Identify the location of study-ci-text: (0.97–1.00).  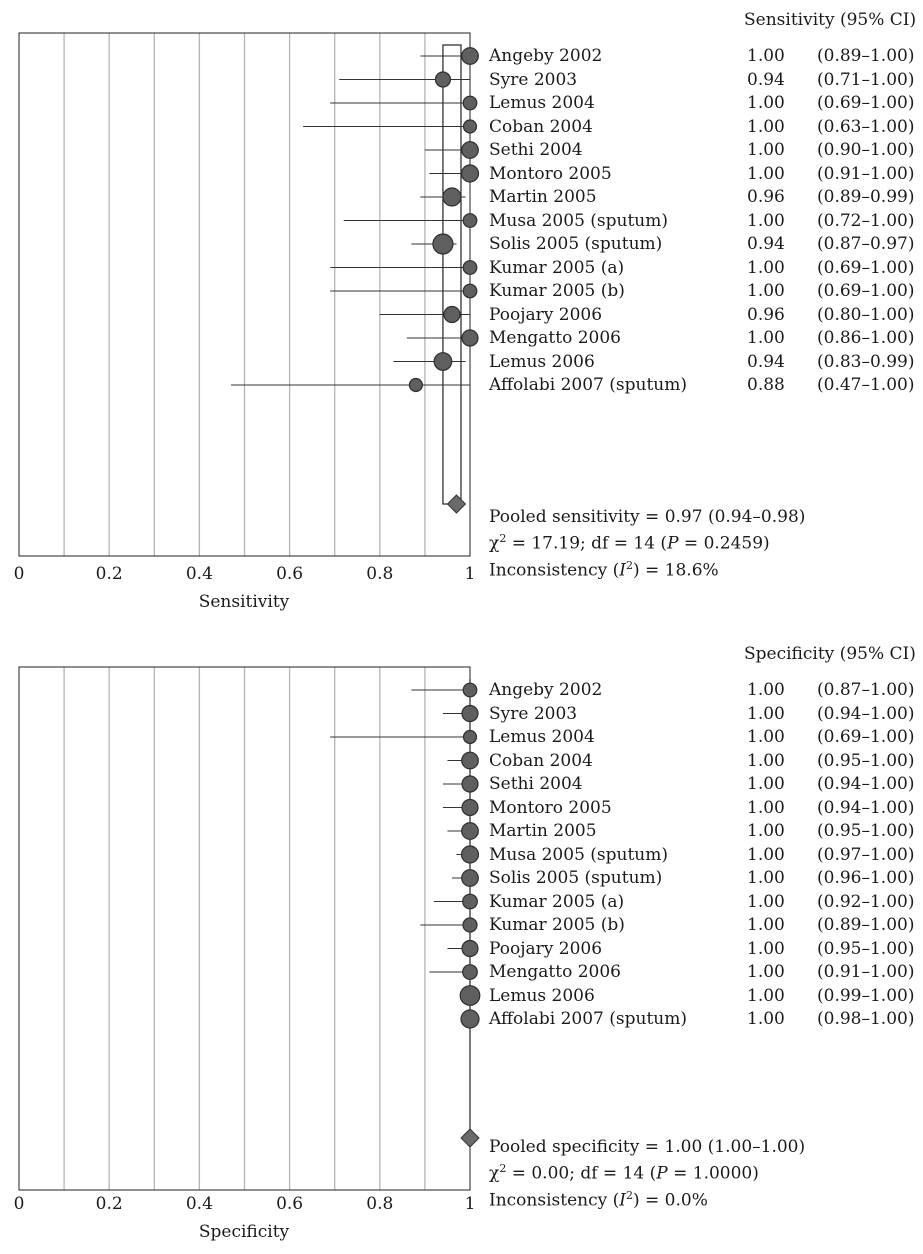
(866, 854).